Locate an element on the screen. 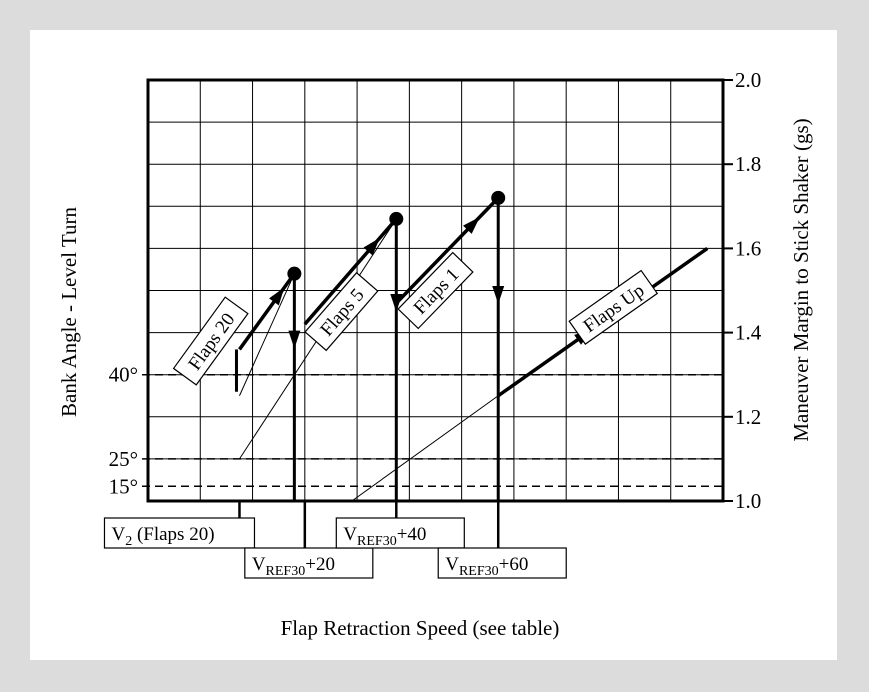 Image resolution: width=869 pixels, height=692 pixels. speed-label-box: VREF30+60 is located at coordinates (502, 563).